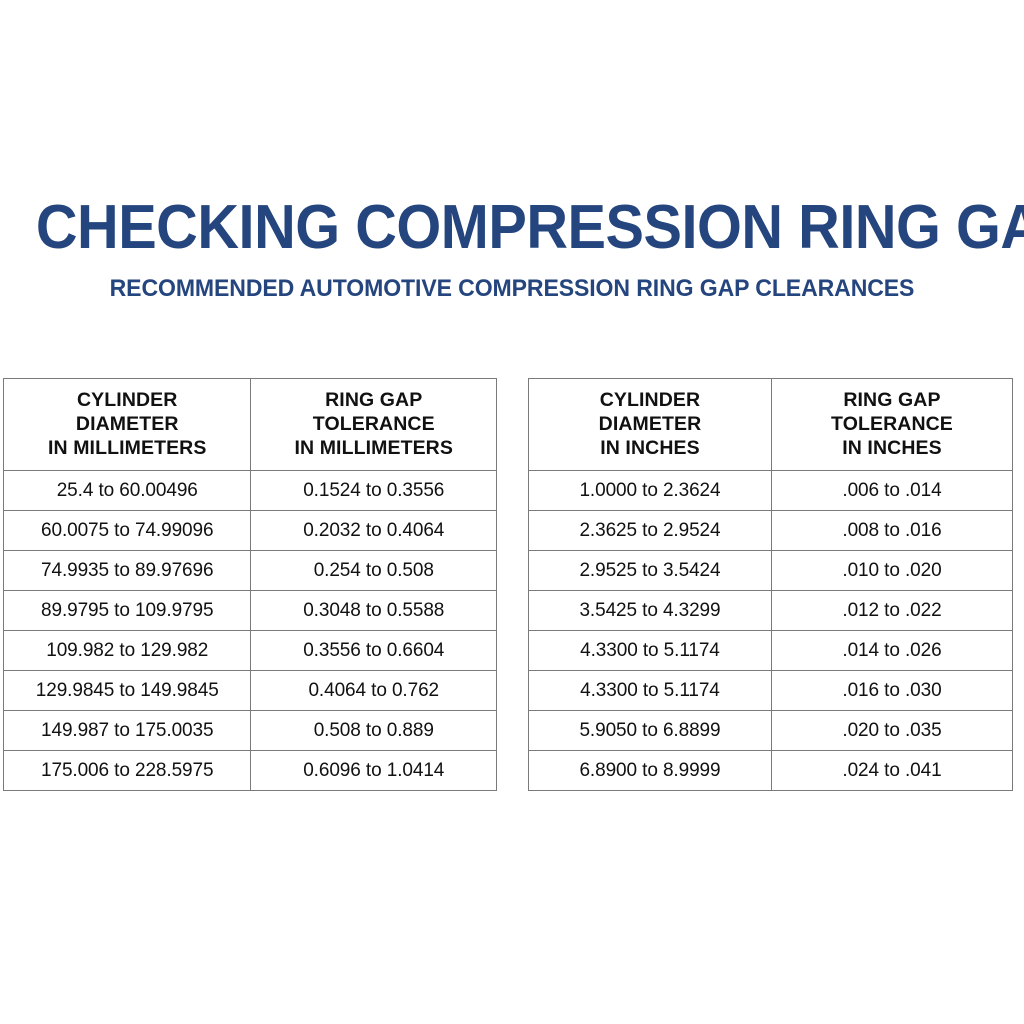 This screenshot has height=1024, width=1024. I want to click on table-row: 4.3300 to 5.1174 .016 to .030, so click(771, 690).